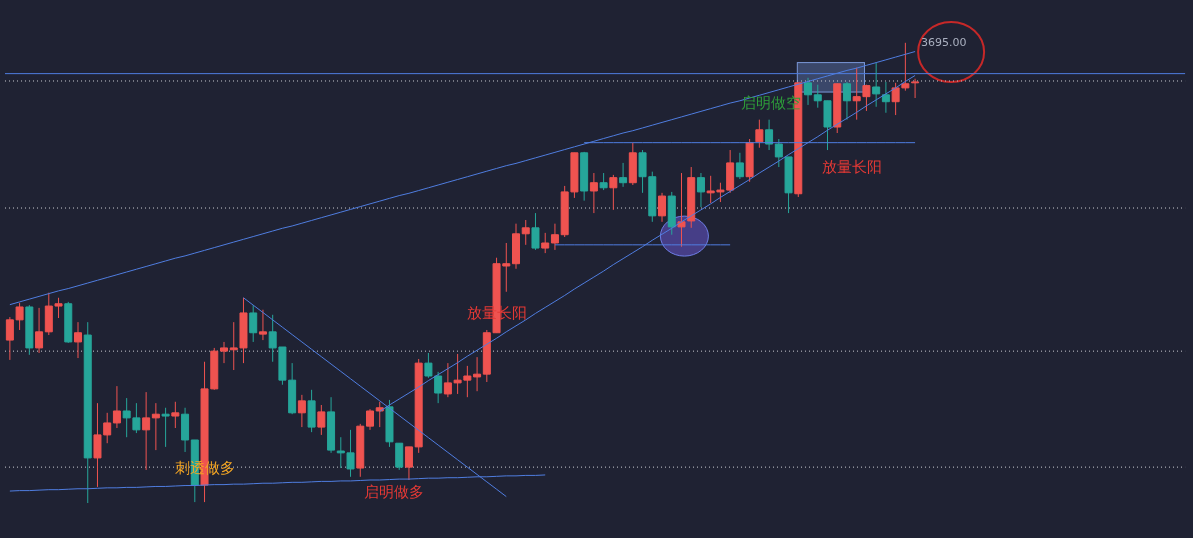 Image resolution: width=1193 pixels, height=538 pixels. Describe the element at coordinates (851, 167) in the screenshot. I see `annotation: 放量长阳` at that location.